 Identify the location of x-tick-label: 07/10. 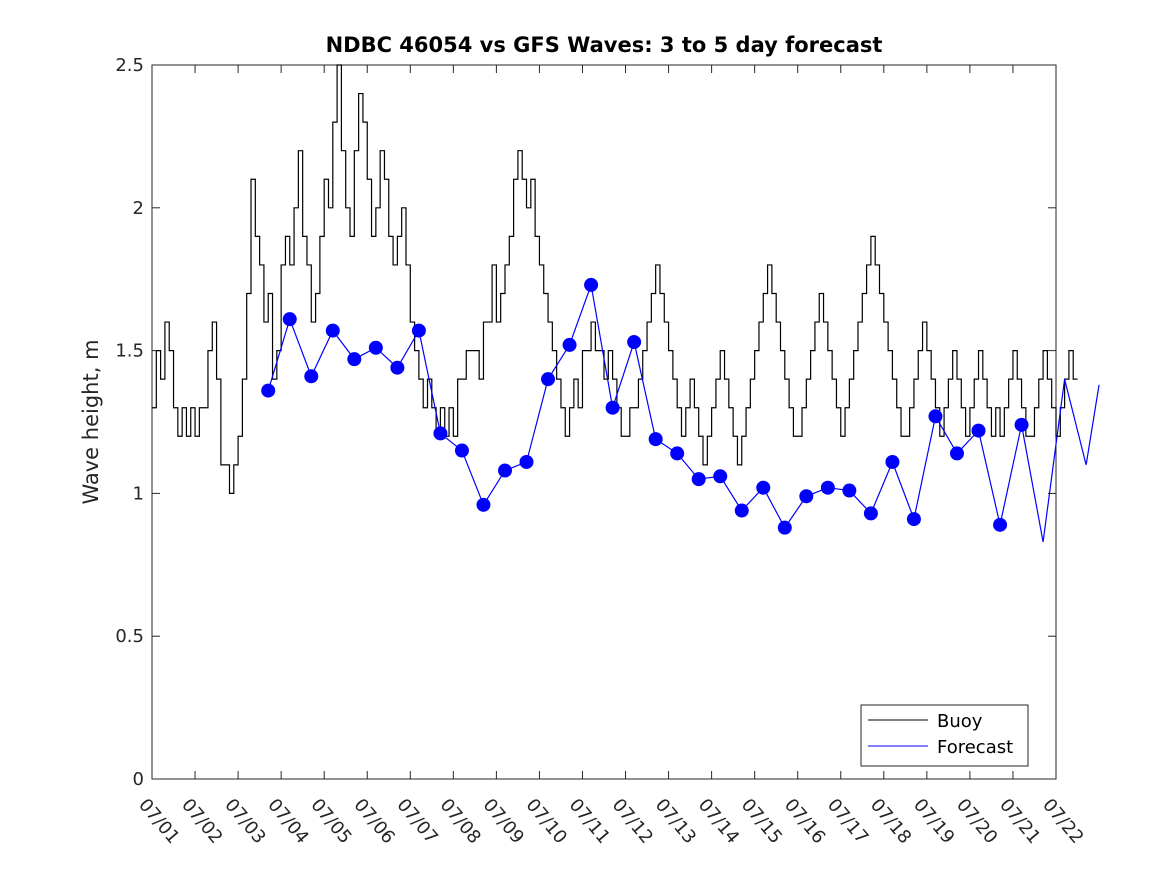
(546, 821).